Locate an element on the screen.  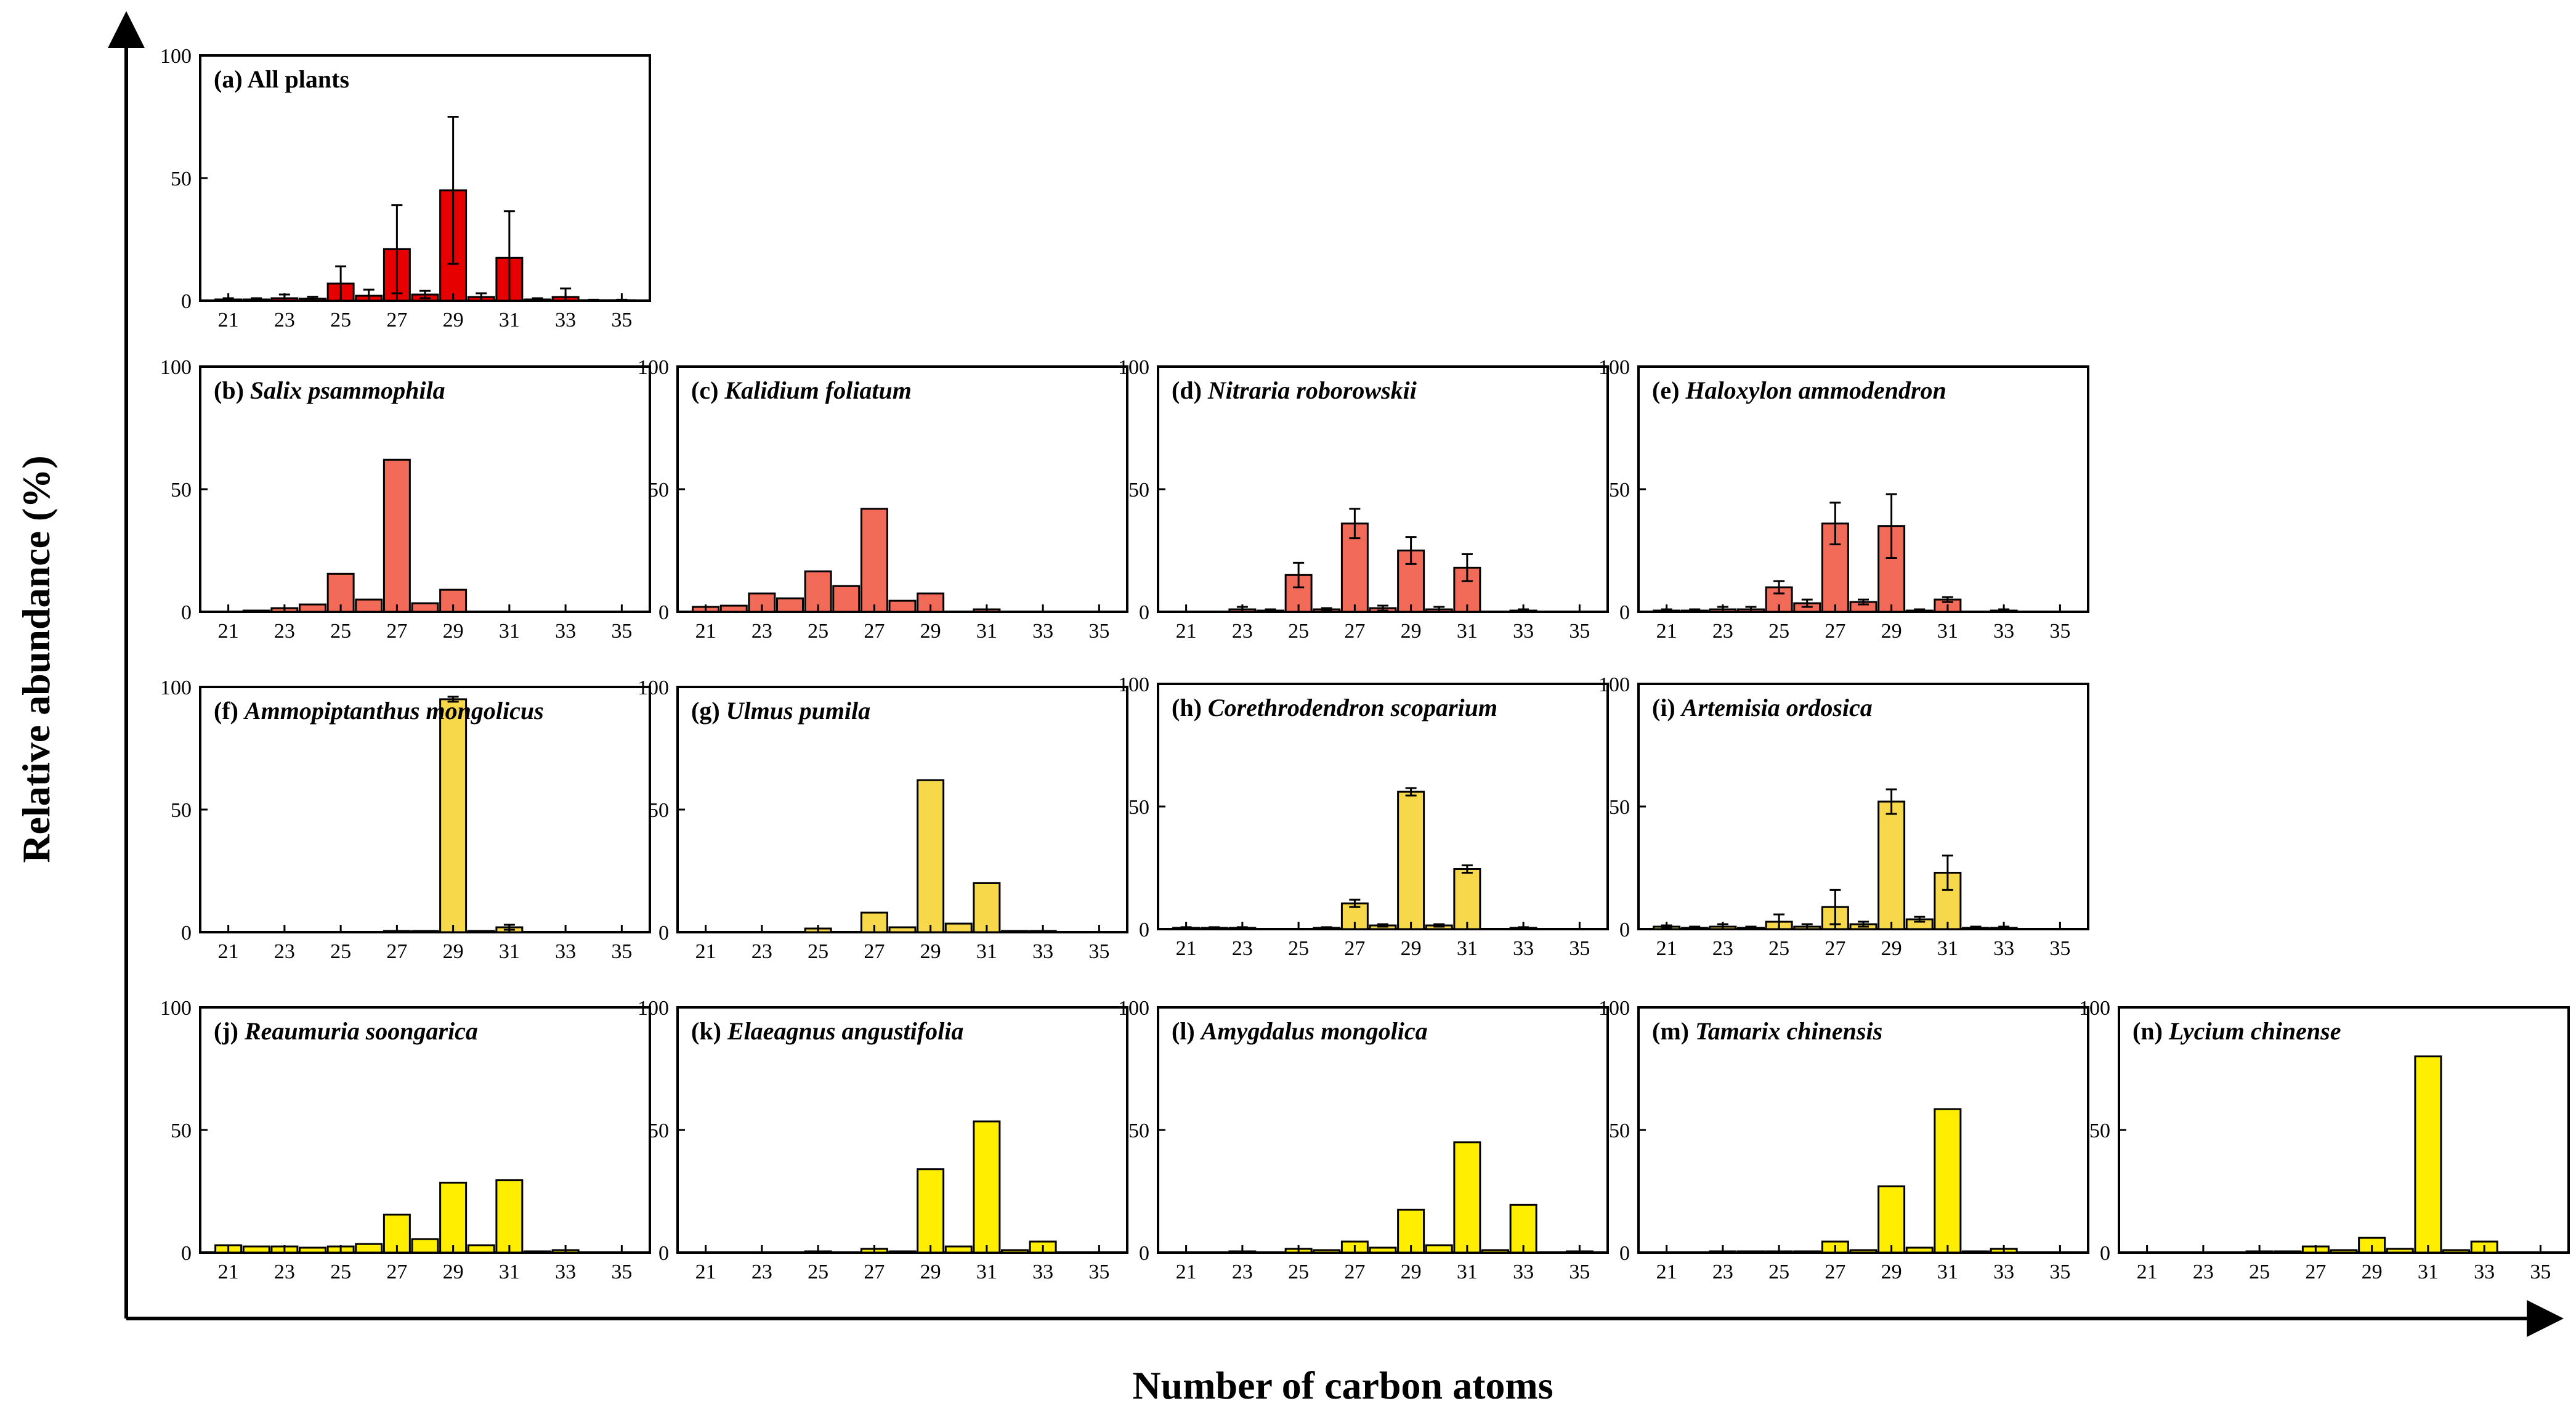
panel-title: (a) All plants is located at coordinates (281, 79).